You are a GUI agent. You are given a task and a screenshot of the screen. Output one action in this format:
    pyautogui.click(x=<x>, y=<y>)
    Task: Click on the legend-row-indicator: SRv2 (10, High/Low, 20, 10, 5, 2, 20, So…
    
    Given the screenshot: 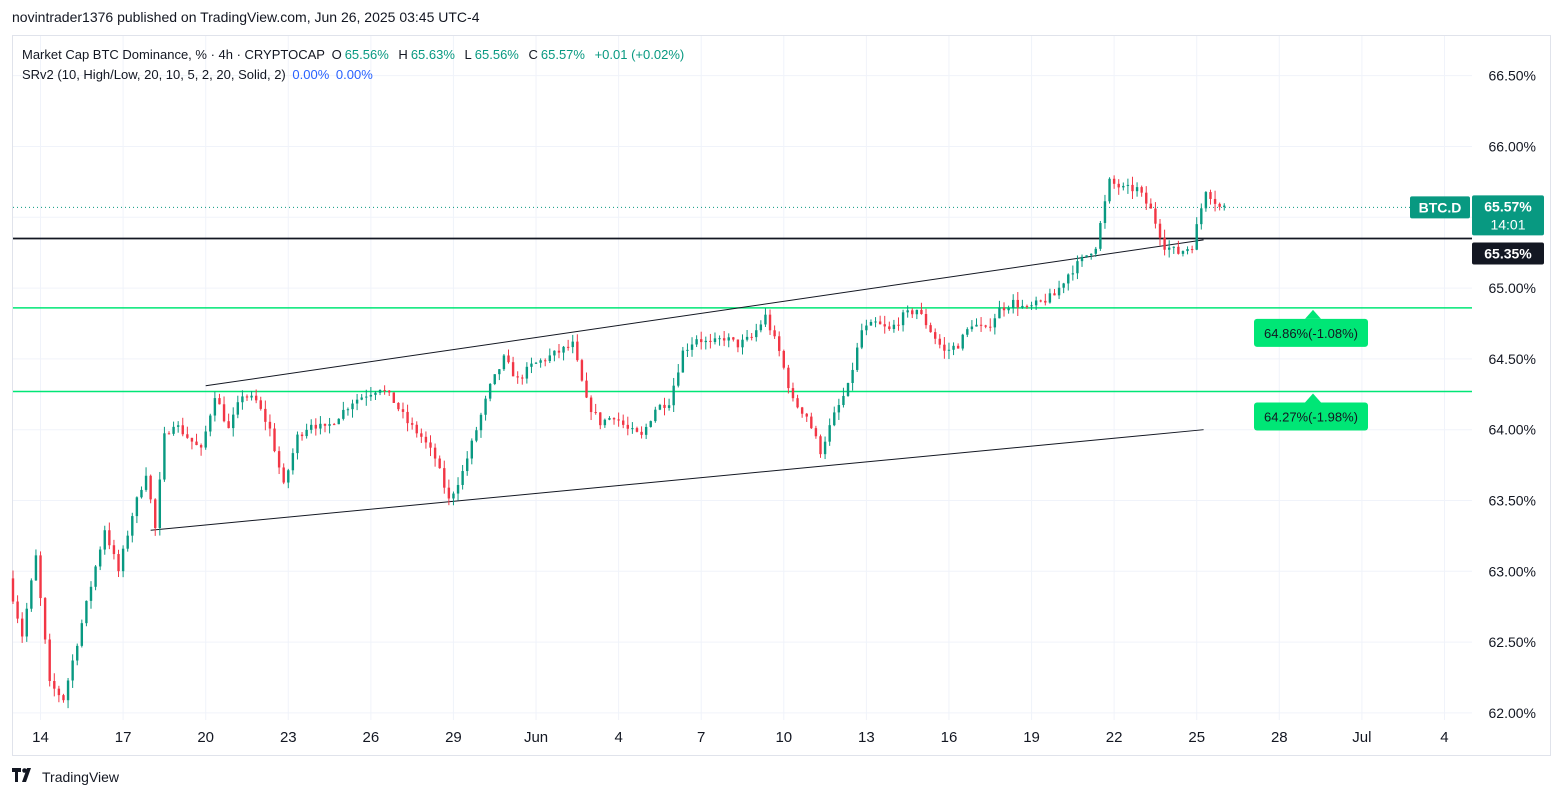 What is the action you would take?
    pyautogui.click(x=354, y=75)
    